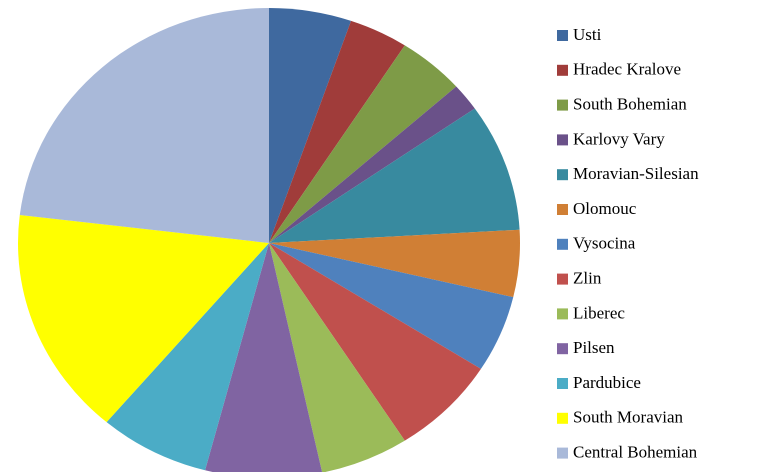 This screenshot has width=758, height=472. I want to click on legend-label: South Moravian, so click(628, 417).